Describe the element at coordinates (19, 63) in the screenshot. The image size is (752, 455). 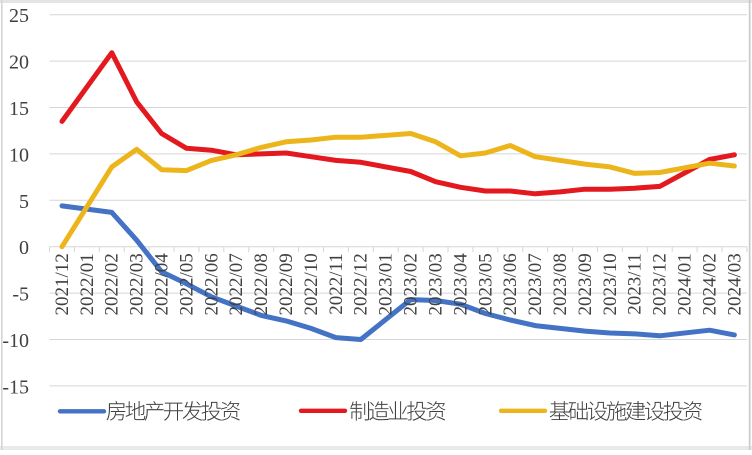
I see `svg-text: 20` at that location.